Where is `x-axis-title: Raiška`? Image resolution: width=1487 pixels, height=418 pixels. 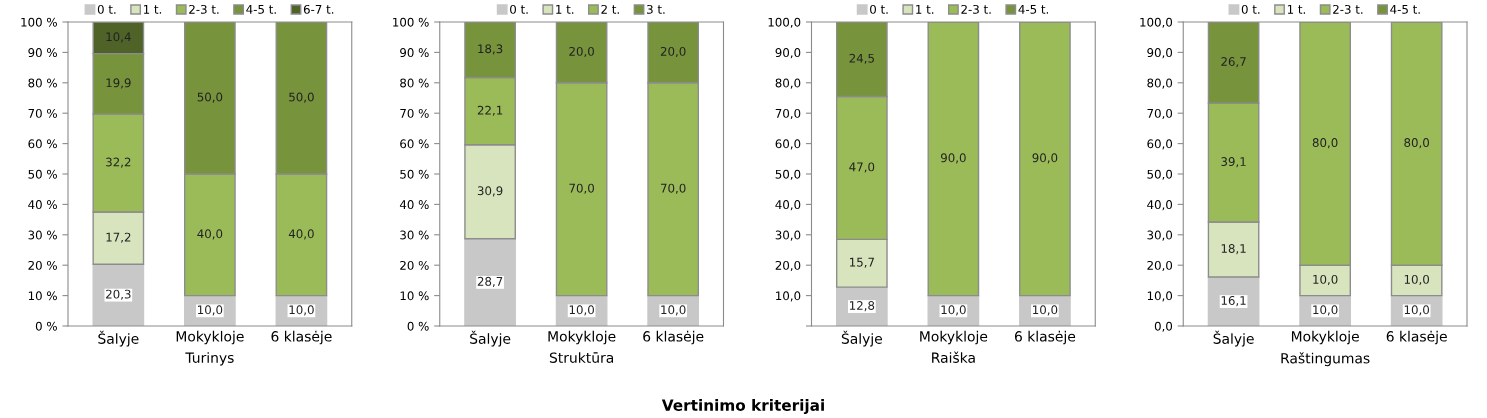
x-axis-title: Raiška is located at coordinates (953, 357).